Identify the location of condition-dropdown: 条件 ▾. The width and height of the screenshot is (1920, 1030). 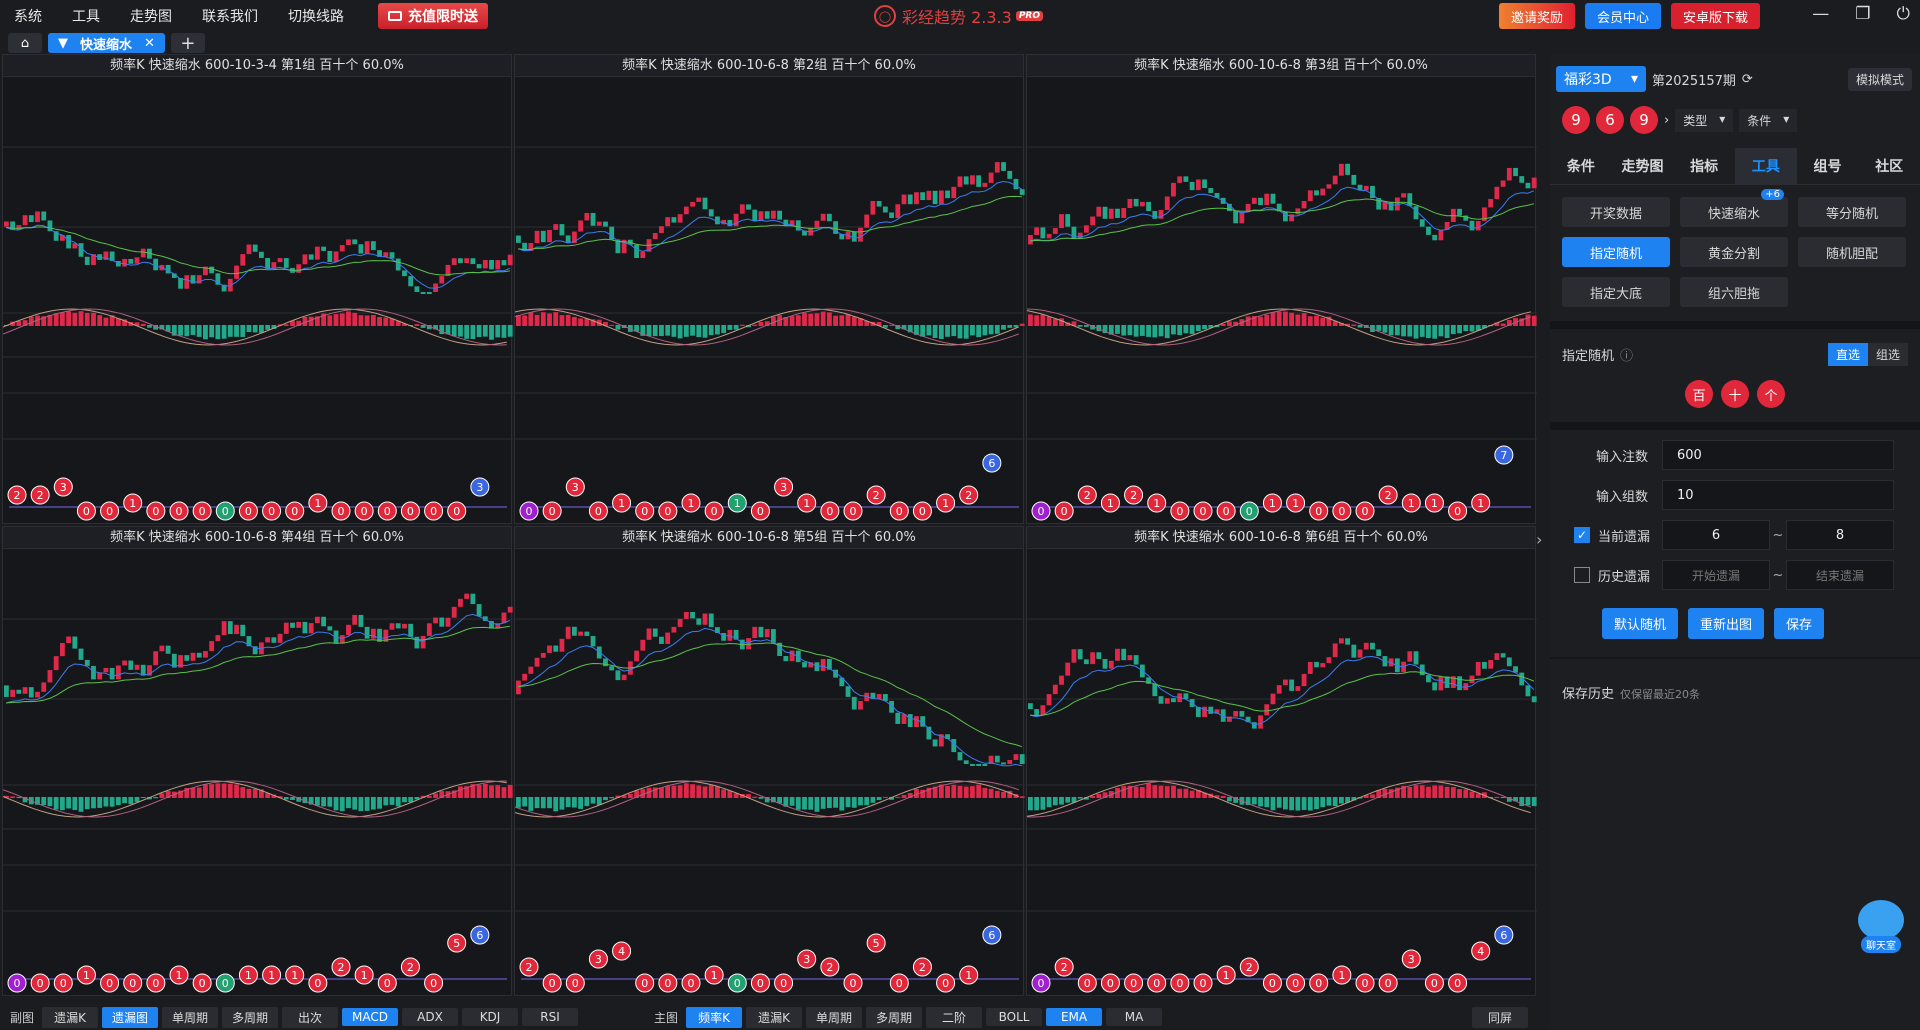
(1768, 120).